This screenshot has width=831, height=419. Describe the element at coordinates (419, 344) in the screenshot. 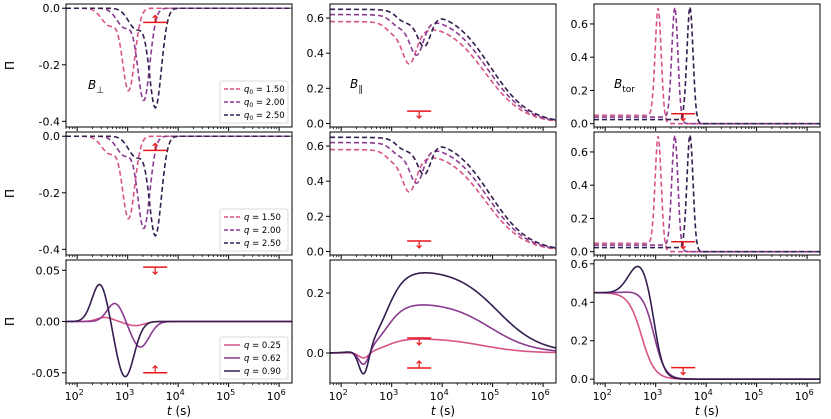

I see `limit-marker-top-arrowhead` at that location.